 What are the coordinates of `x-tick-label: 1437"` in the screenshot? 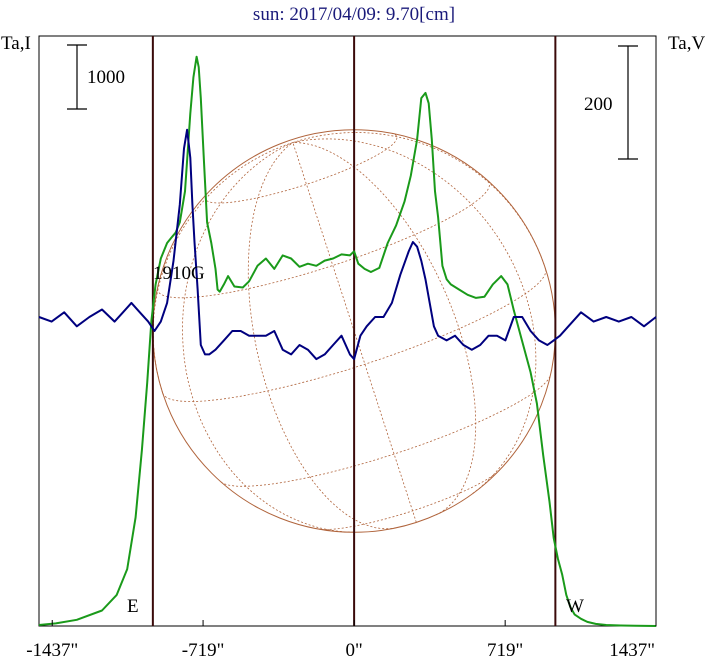 It's located at (632, 650).